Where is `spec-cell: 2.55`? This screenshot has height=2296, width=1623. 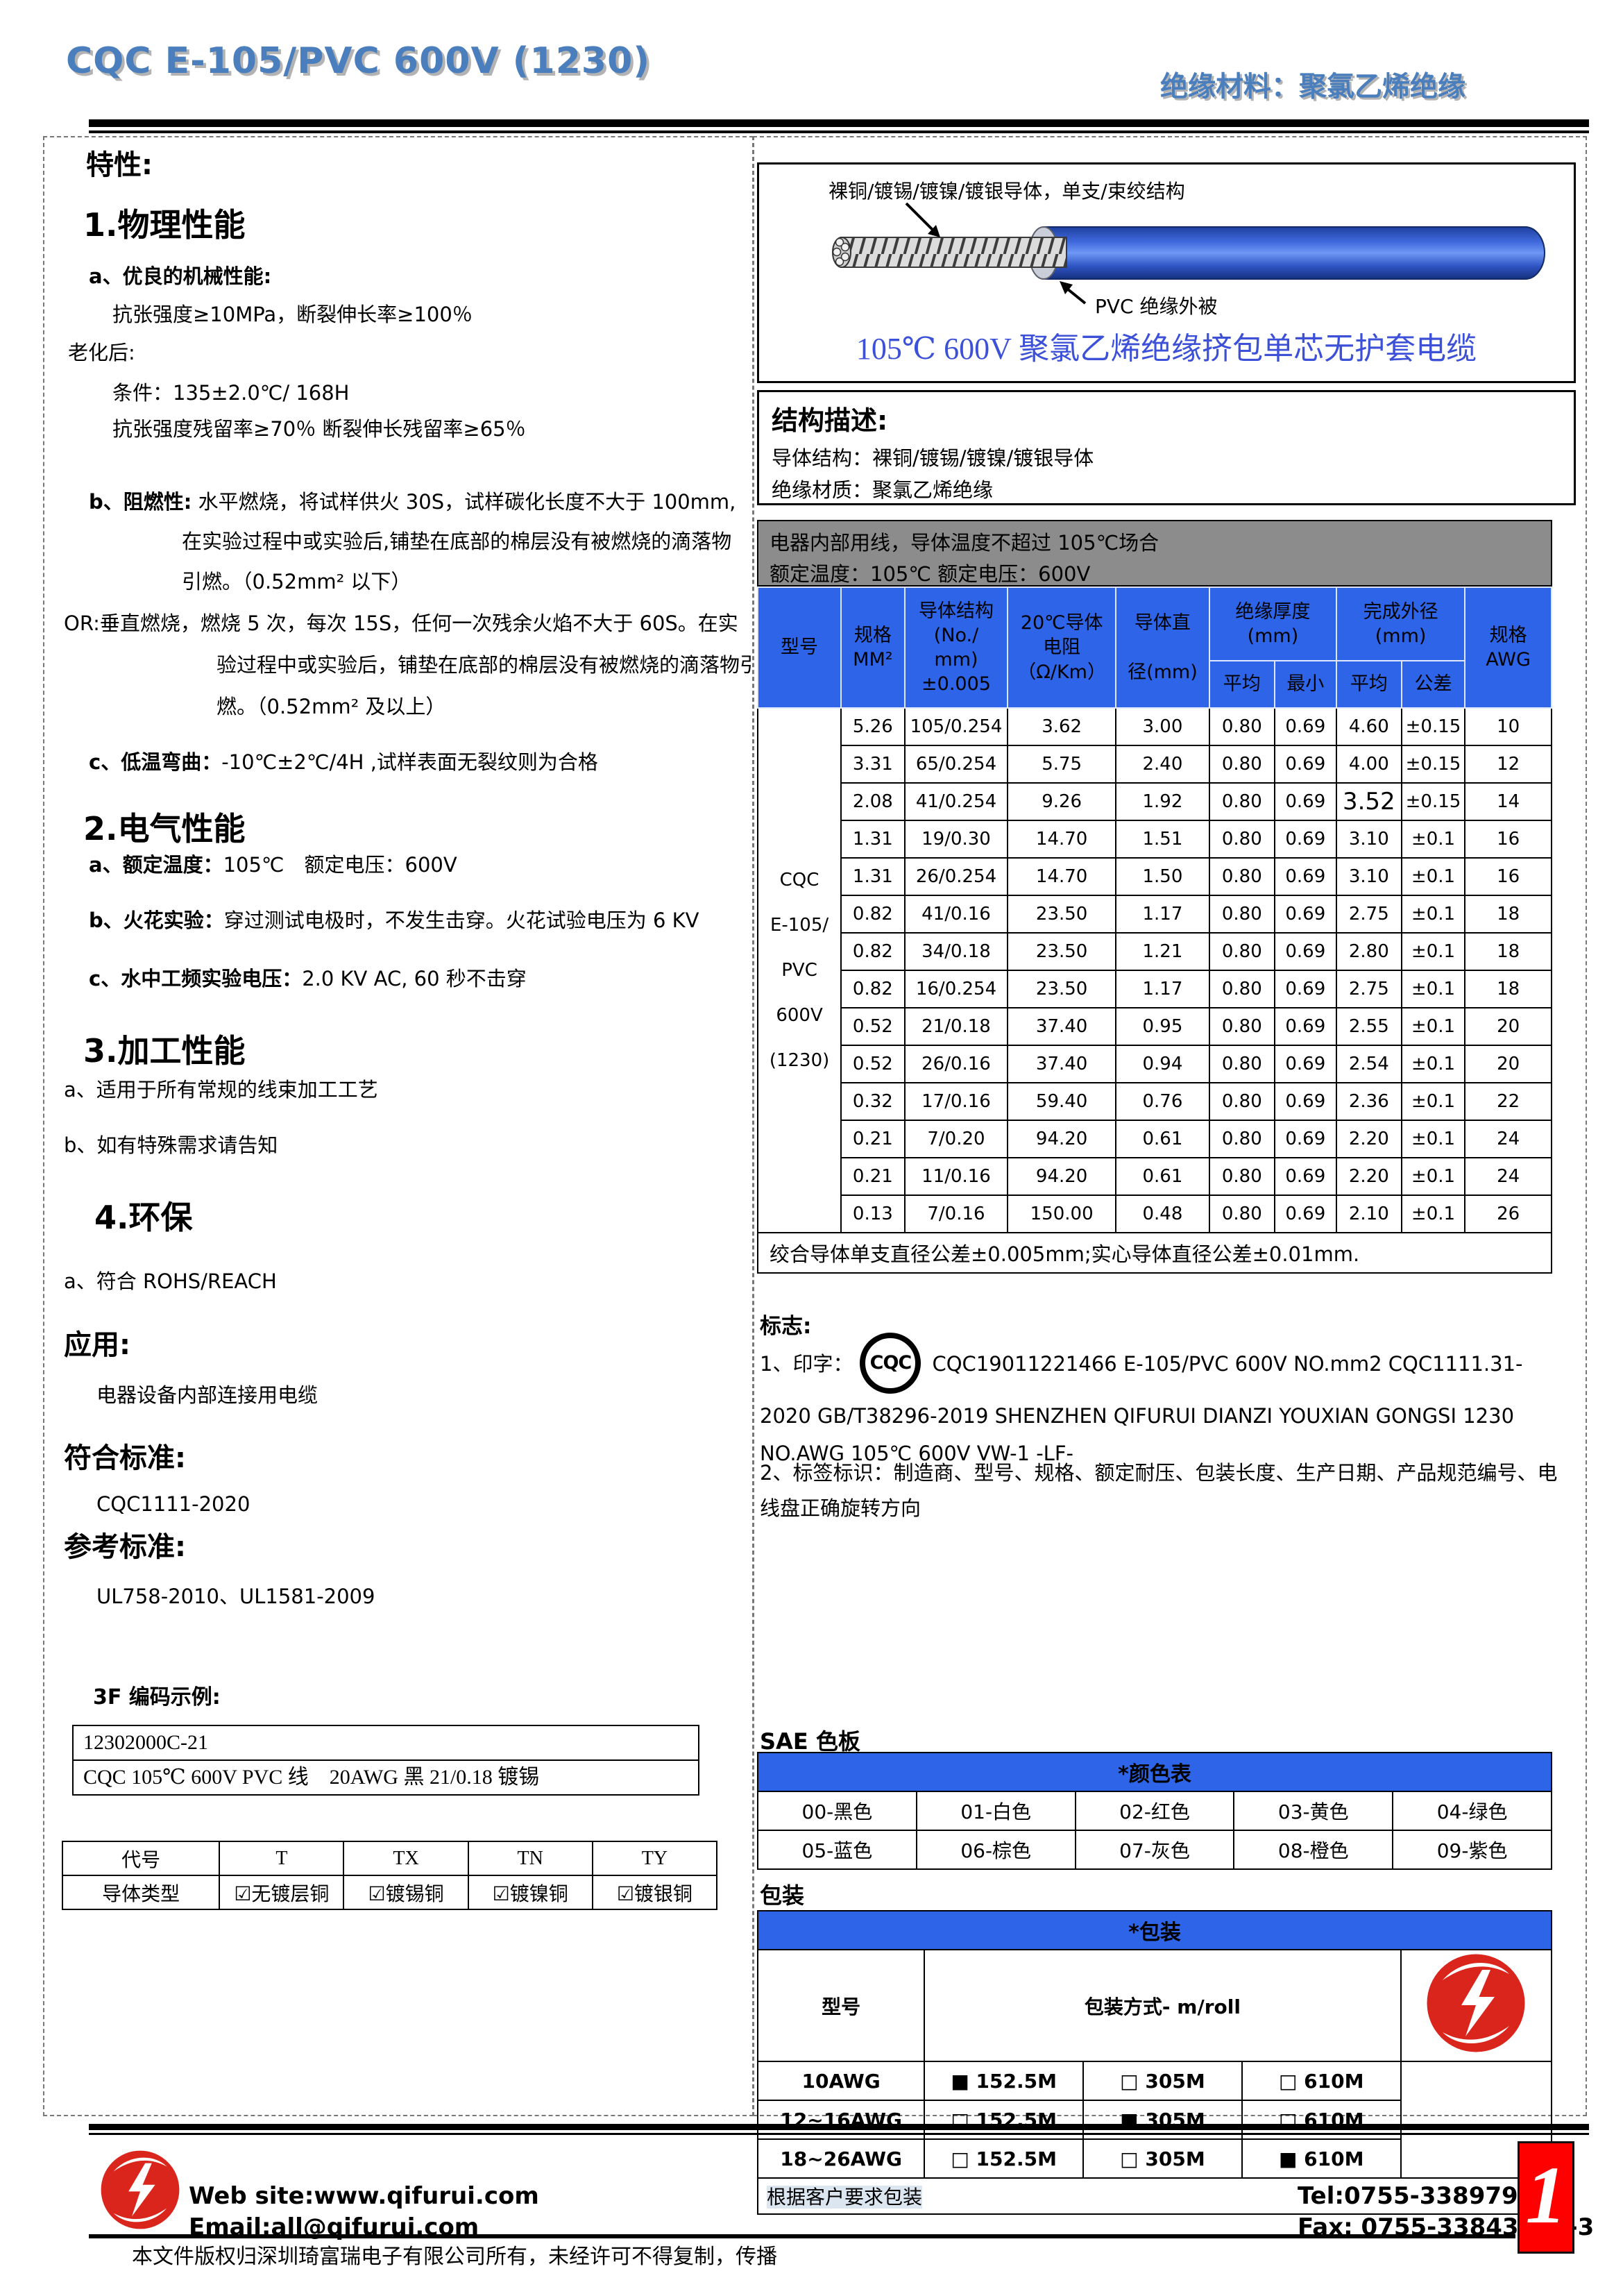
spec-cell: 2.55 is located at coordinates (1368, 1027).